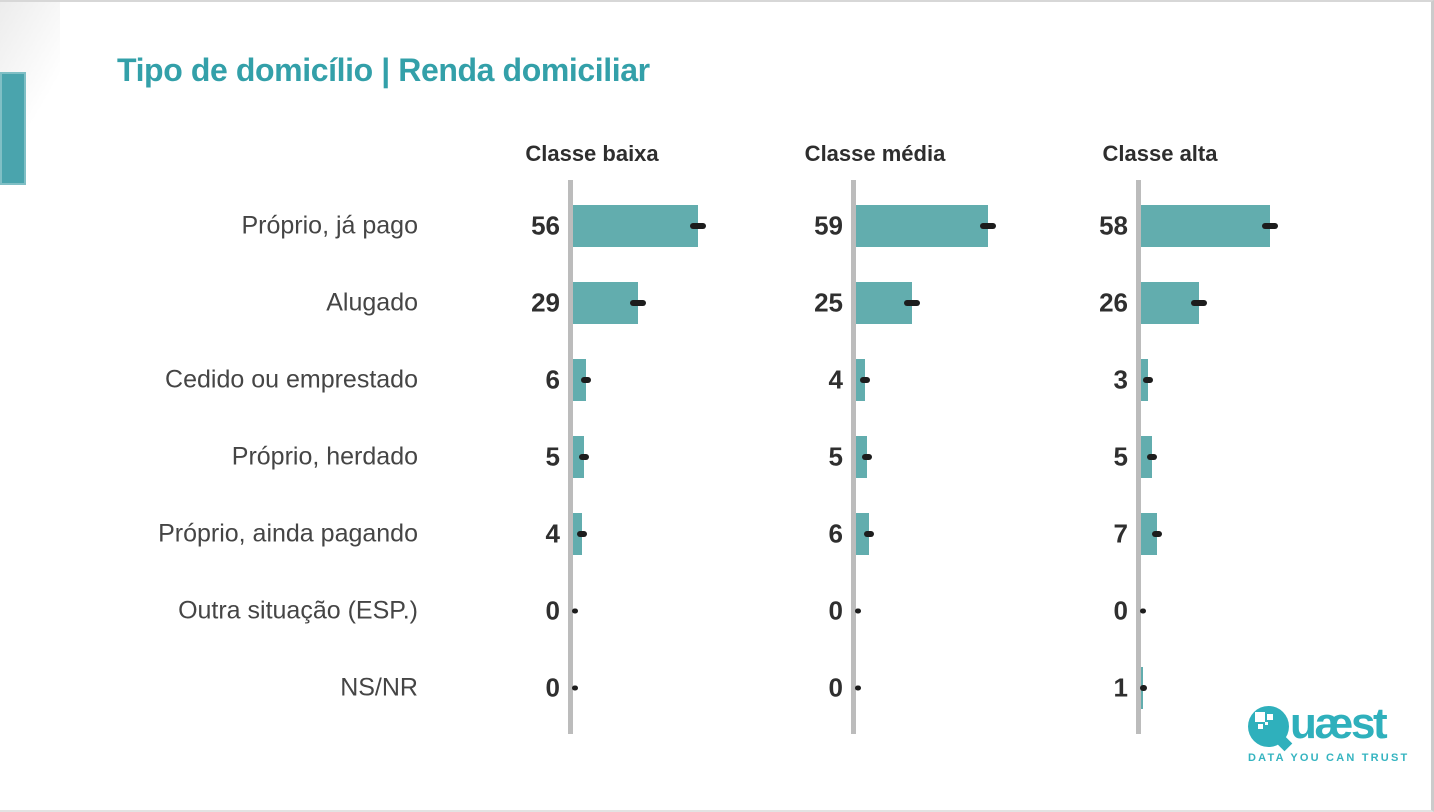 The width and height of the screenshot is (1434, 812). What do you see at coordinates (329, 225) in the screenshot?
I see `category-label: Próprio, já pago` at bounding box center [329, 225].